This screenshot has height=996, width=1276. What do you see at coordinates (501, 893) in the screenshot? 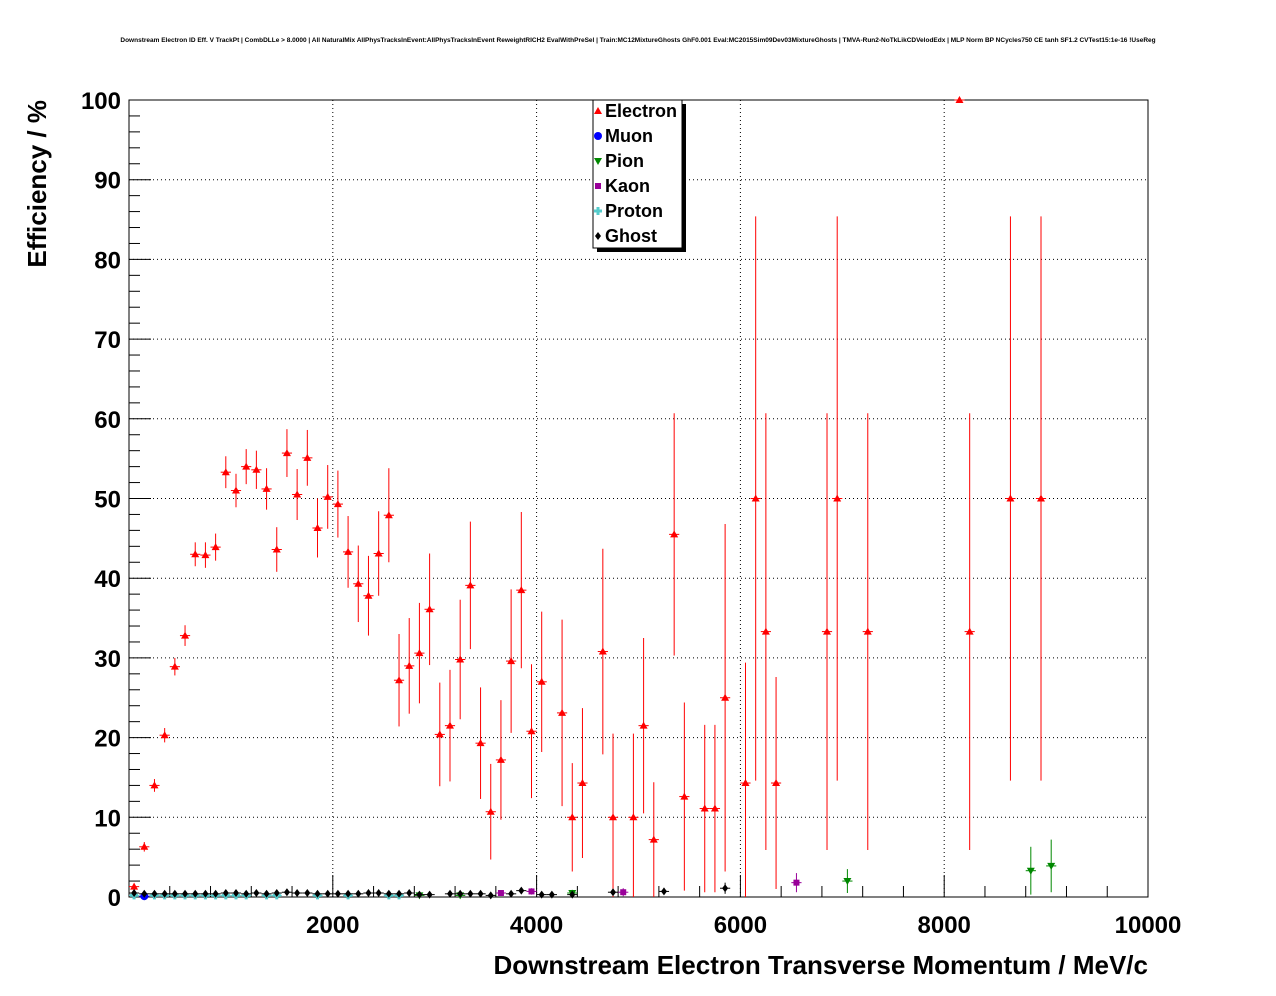
I see `kaon-point` at bounding box center [501, 893].